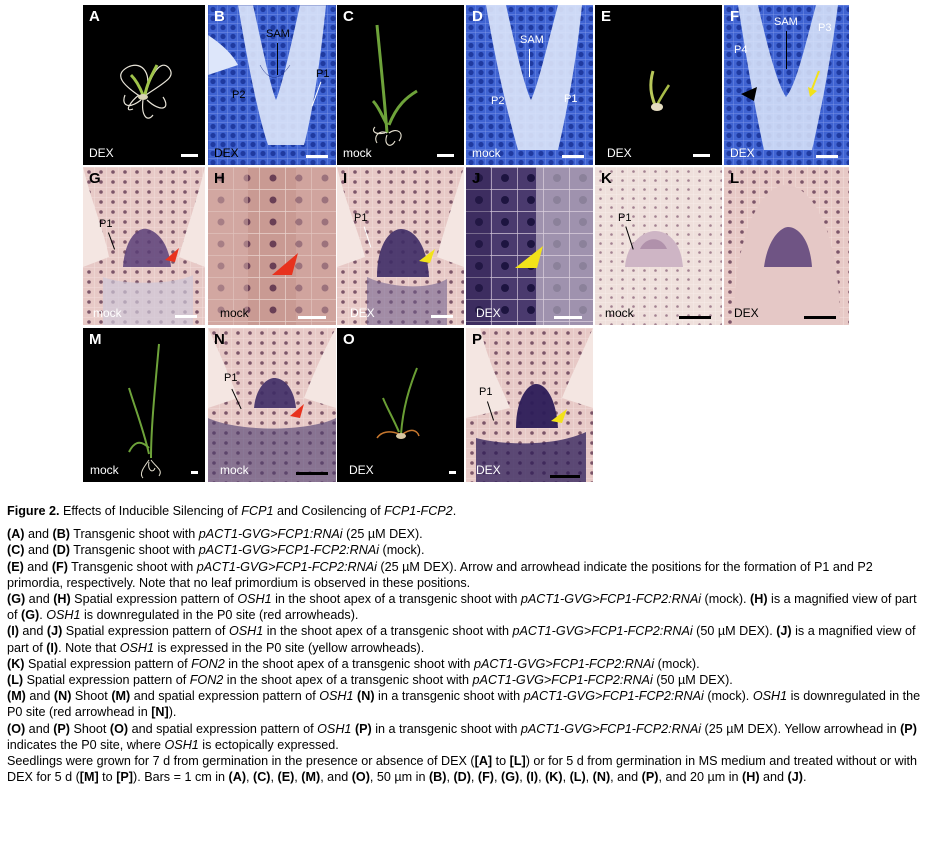  I want to click on panel-d-letter: D, so click(477, 16).